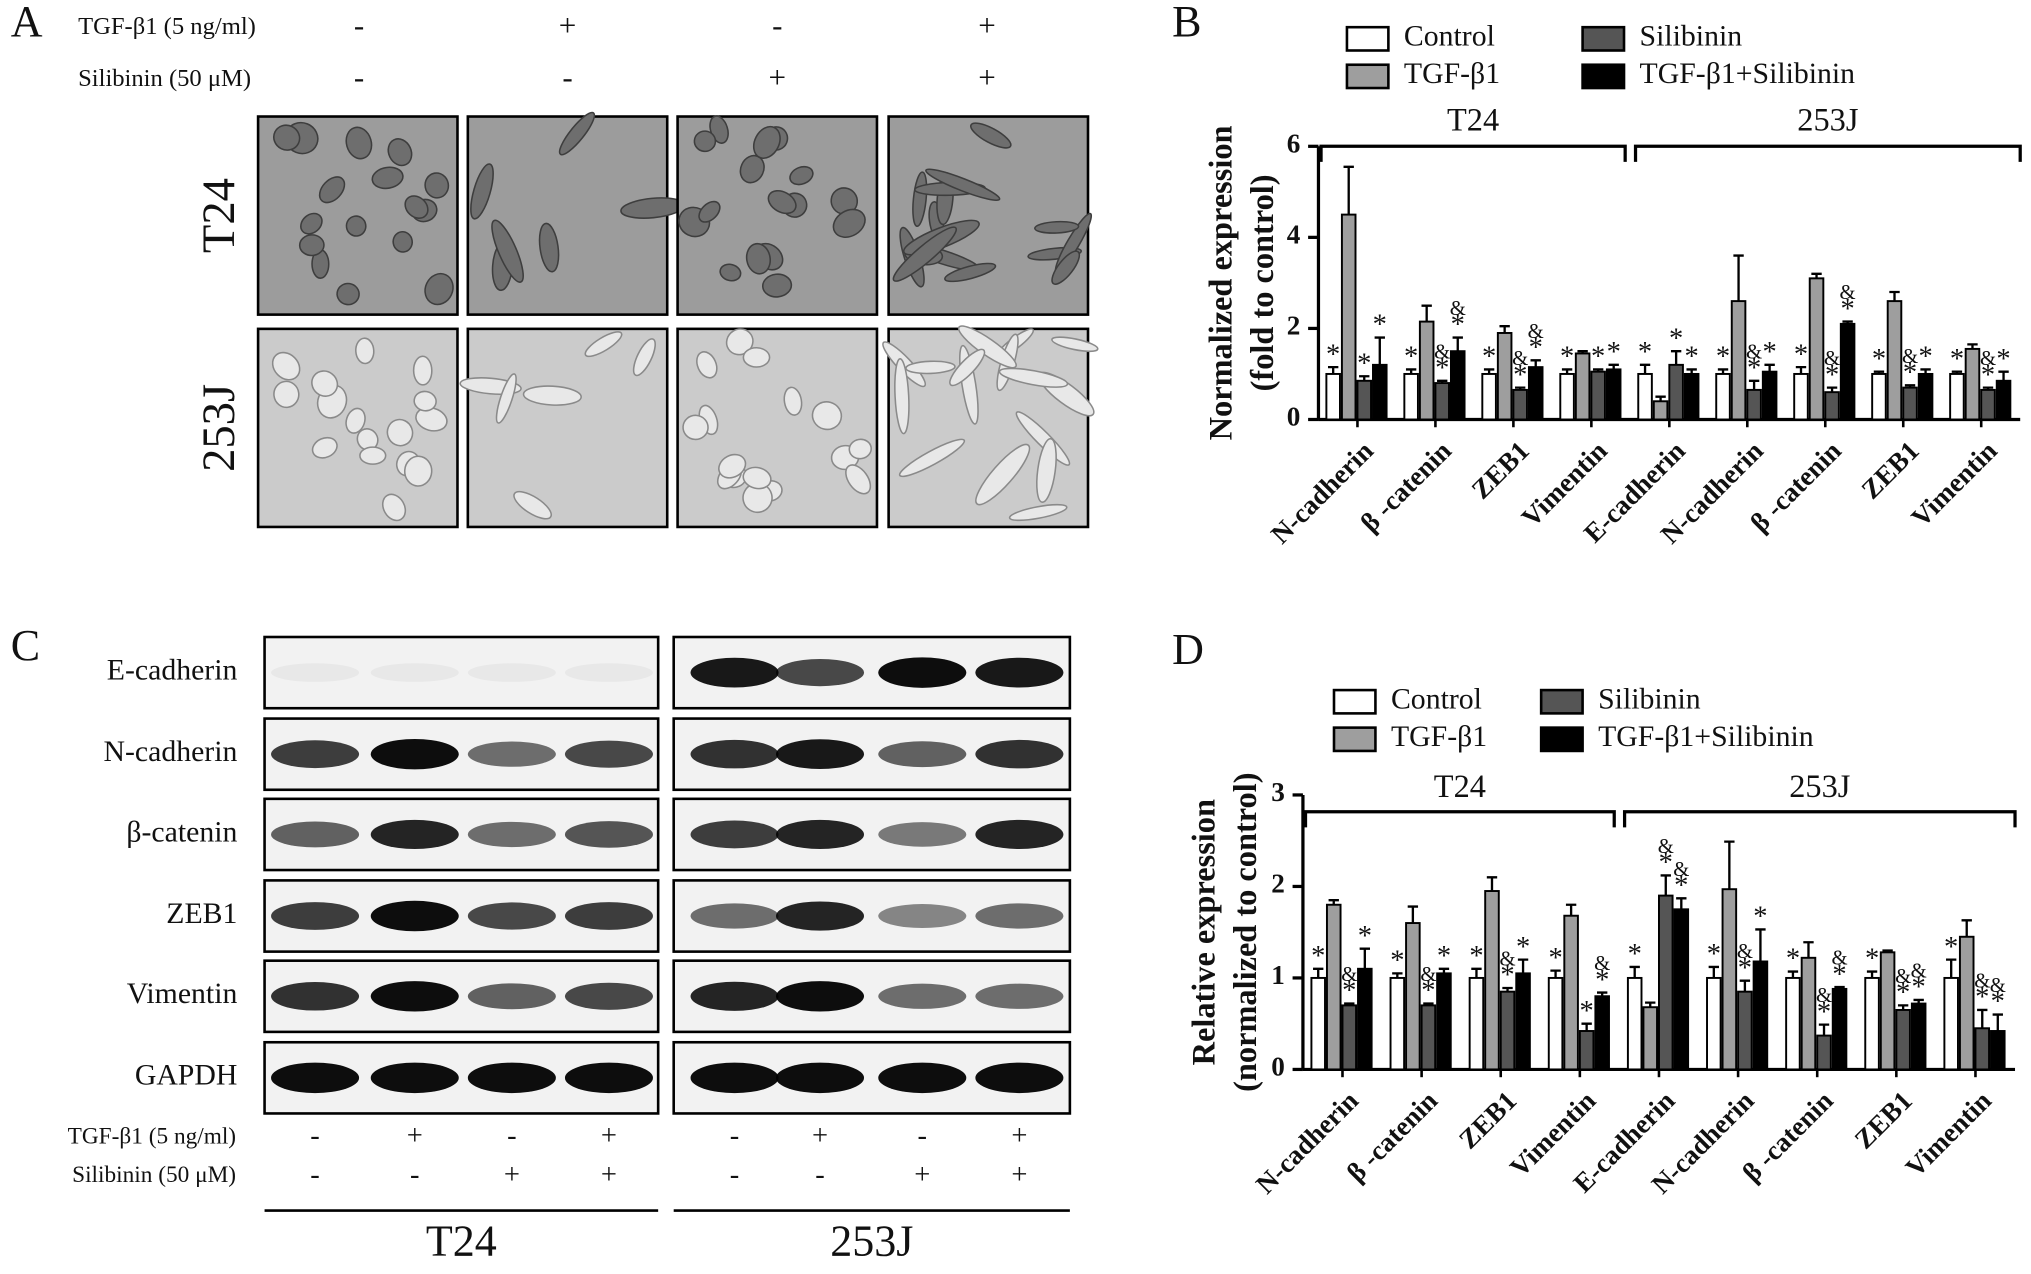  Describe the element at coordinates (182, 993) in the screenshot. I see `protein-label: Vimentin` at that location.